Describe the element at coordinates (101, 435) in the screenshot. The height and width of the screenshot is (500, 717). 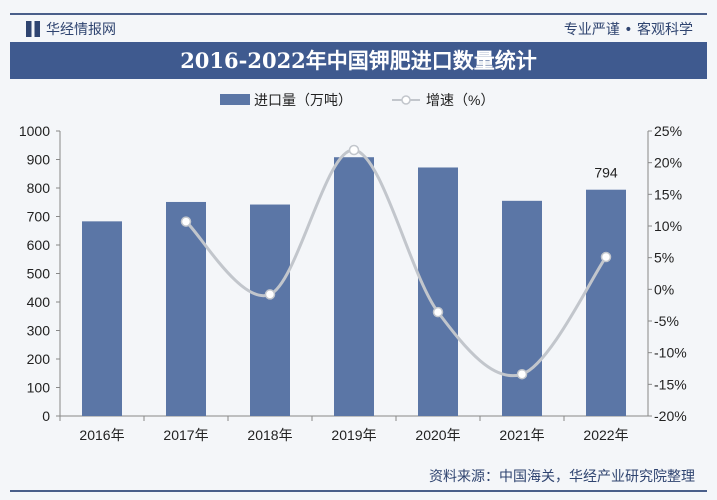
I see `x-tick-label: 2016年` at that location.